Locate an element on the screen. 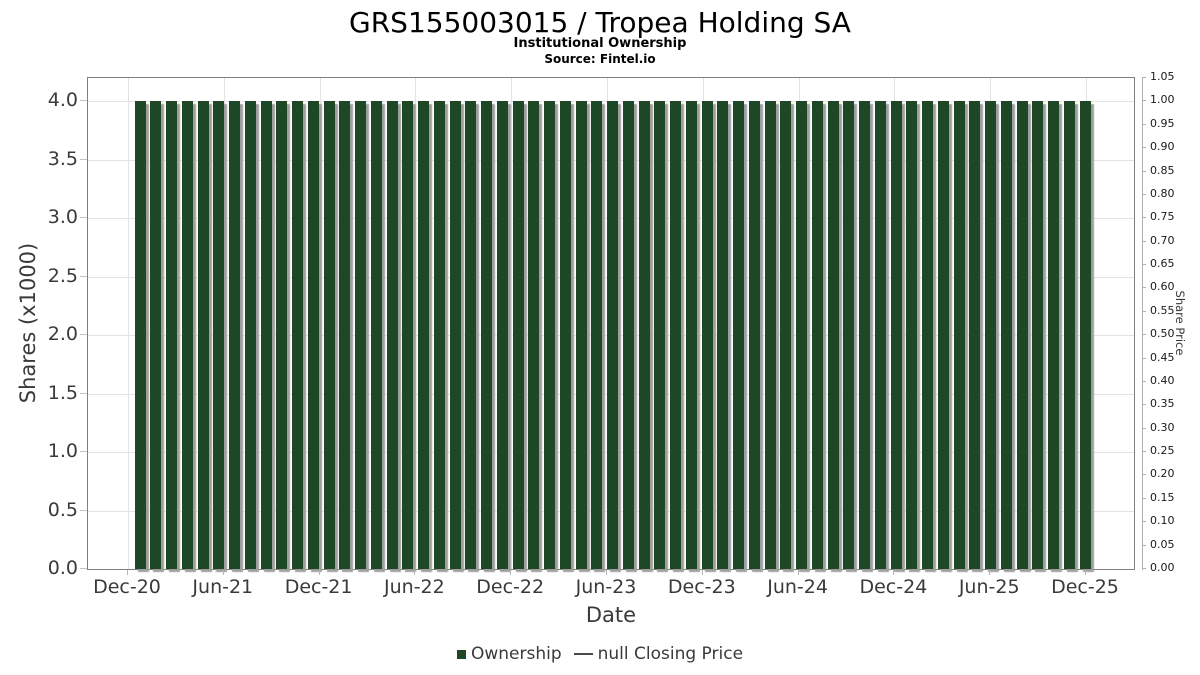  share-price-tick-label: 0.95 is located at coordinates (1162, 123).